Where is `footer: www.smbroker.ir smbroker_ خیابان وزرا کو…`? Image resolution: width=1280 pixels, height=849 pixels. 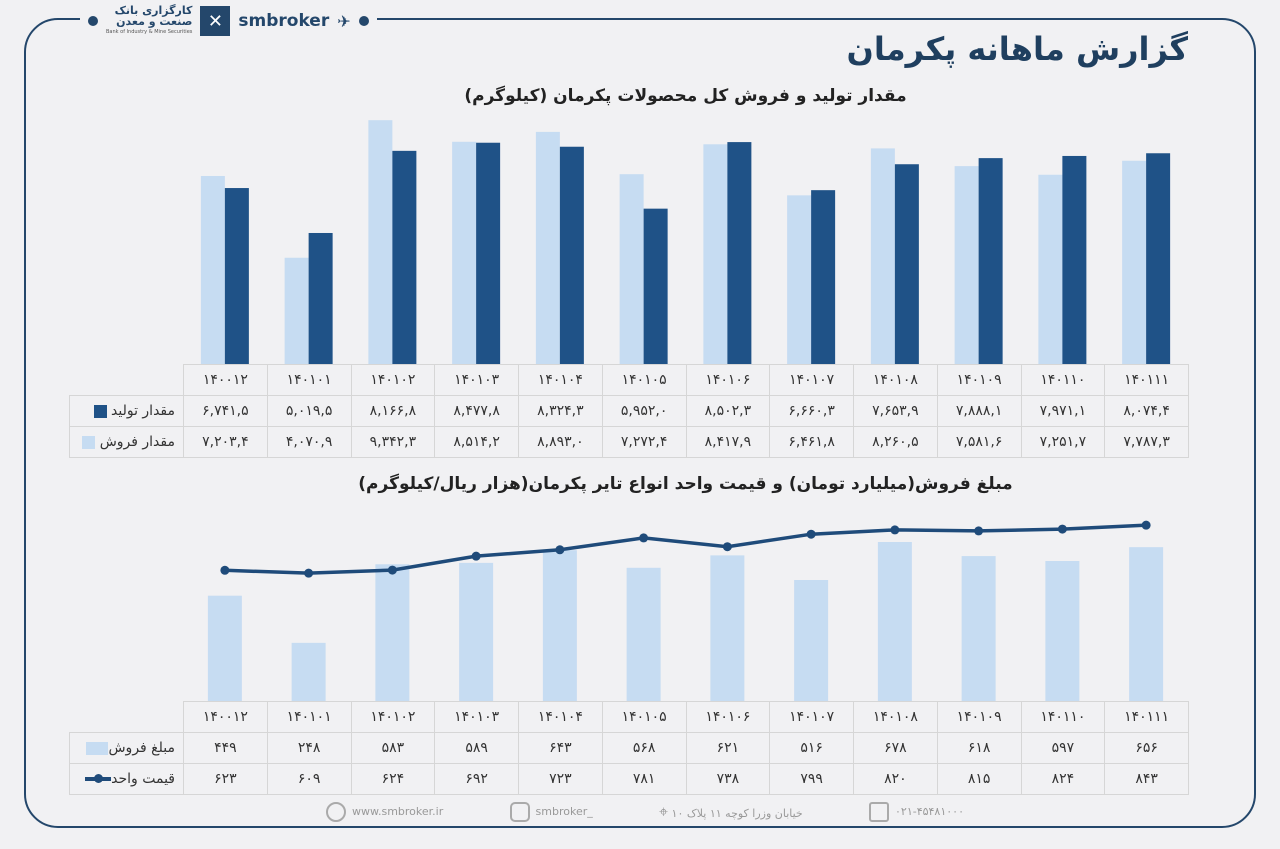 footer: www.smbroker.ir smbroker_ خیابان وزرا کو… is located at coordinates (645, 812).